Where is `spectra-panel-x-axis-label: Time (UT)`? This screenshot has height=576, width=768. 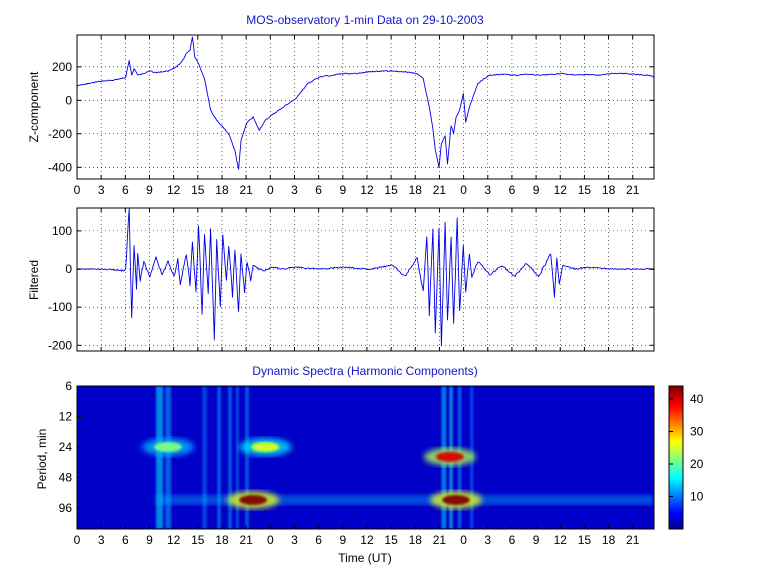 spectra-panel-x-axis-label: Time (UT) is located at coordinates (365, 558).